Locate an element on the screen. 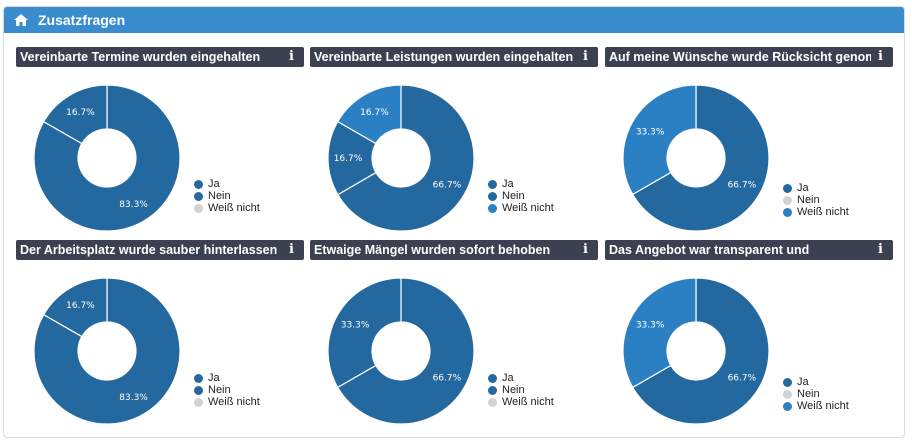 This screenshot has height=445, width=912. panel-title: Zusatzfragen is located at coordinates (82, 20).